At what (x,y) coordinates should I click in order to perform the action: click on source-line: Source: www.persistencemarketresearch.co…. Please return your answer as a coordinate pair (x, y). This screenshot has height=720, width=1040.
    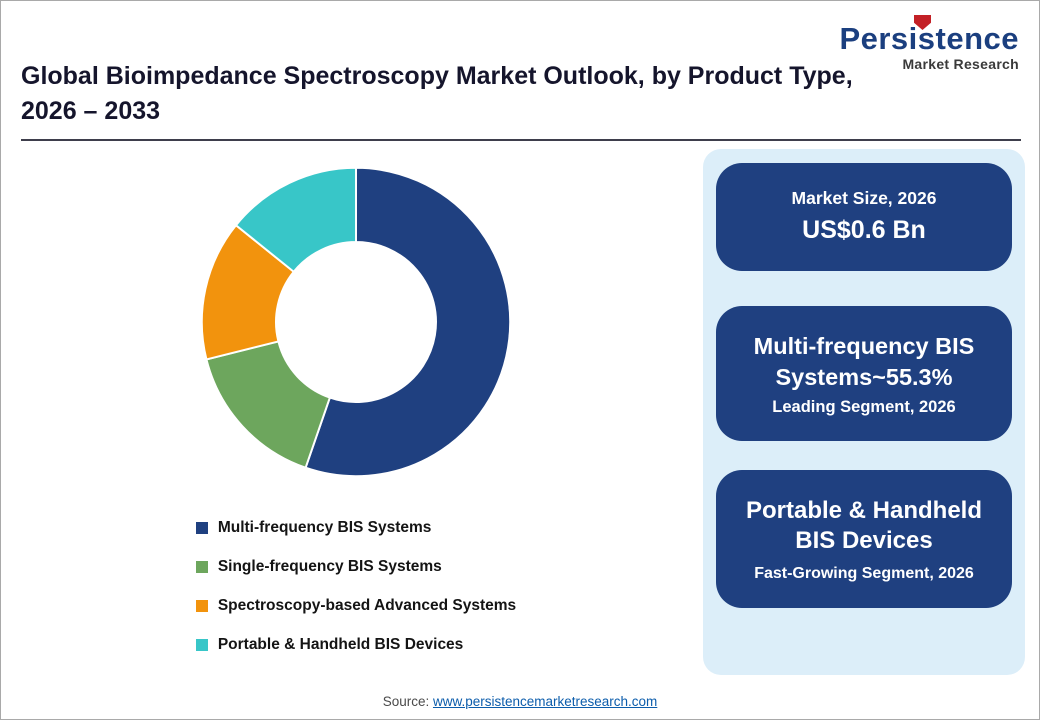
    Looking at the image, I should click on (520, 701).